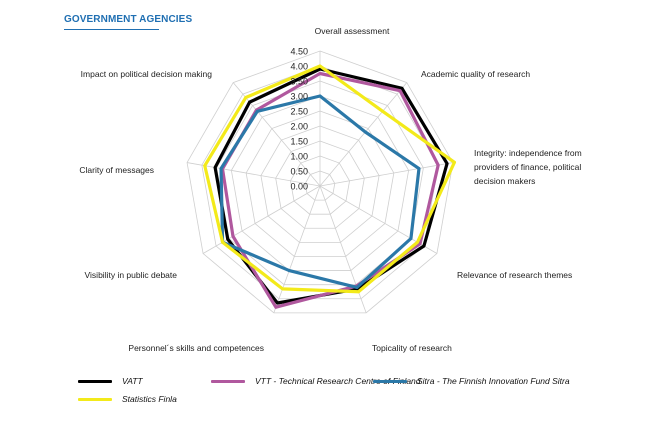 The width and height of the screenshot is (645, 432). What do you see at coordinates (299, 52) in the screenshot?
I see `tick-label-9: 4.50` at bounding box center [299, 52].